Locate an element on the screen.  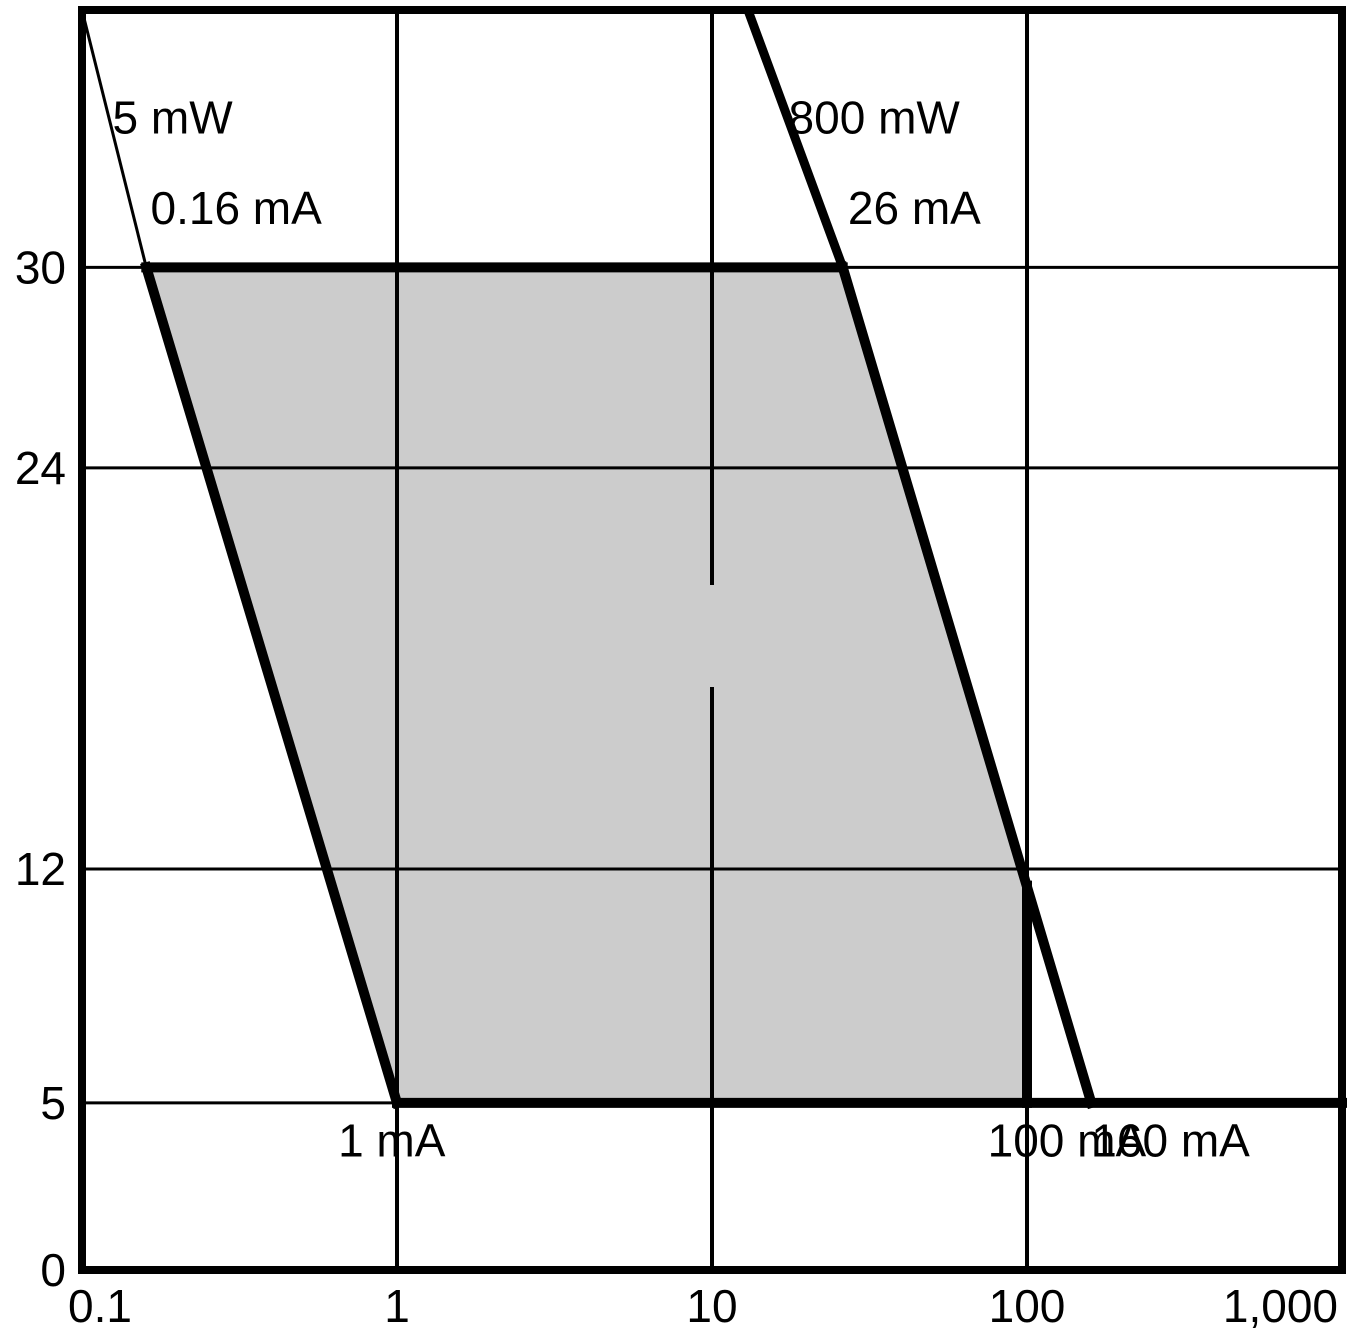
x-tick-label: 10 is located at coordinates (711, 1306).